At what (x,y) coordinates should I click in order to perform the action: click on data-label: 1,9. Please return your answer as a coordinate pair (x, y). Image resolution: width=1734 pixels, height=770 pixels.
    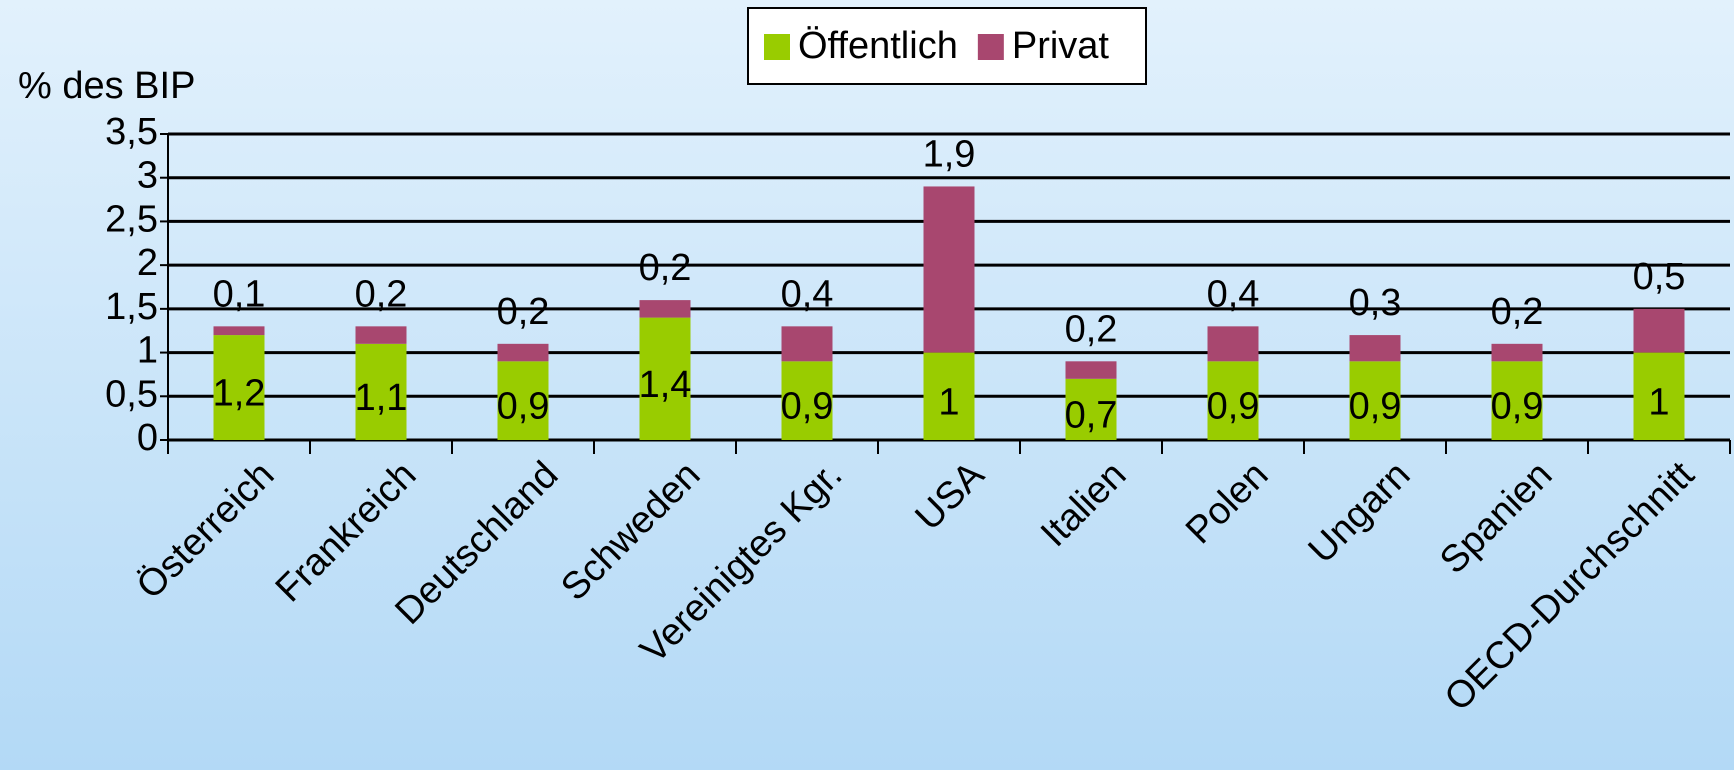
    Looking at the image, I should click on (949, 154).